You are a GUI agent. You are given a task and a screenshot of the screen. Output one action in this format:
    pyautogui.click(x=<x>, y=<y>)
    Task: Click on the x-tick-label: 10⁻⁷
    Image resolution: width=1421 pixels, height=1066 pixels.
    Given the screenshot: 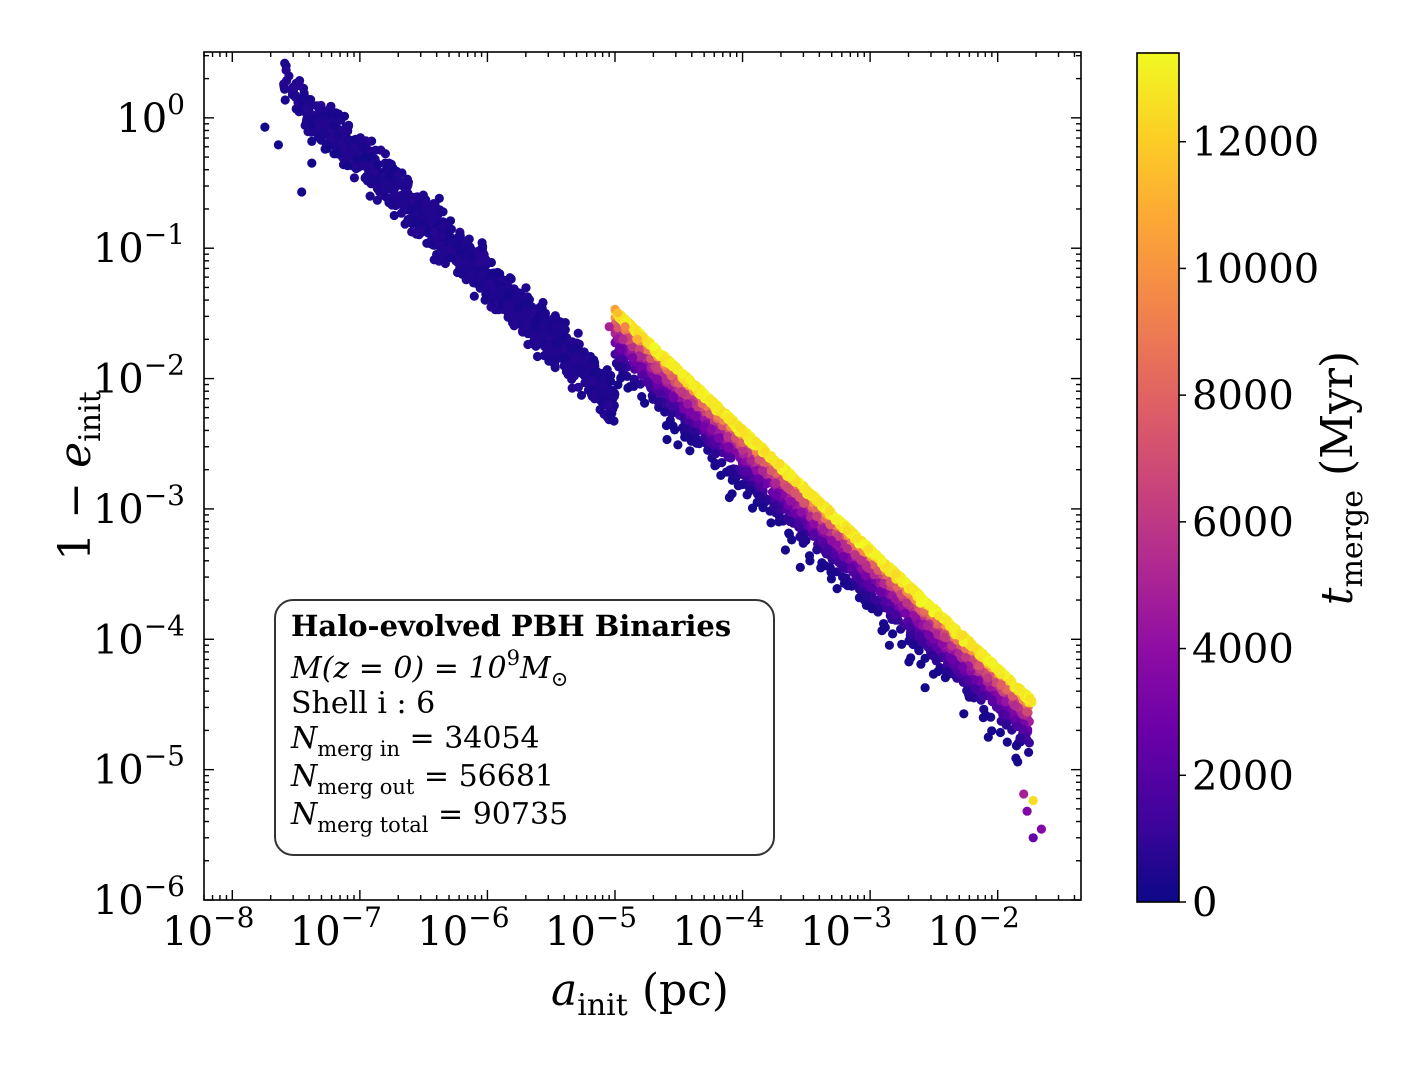 What is the action you would take?
    pyautogui.click(x=336, y=928)
    